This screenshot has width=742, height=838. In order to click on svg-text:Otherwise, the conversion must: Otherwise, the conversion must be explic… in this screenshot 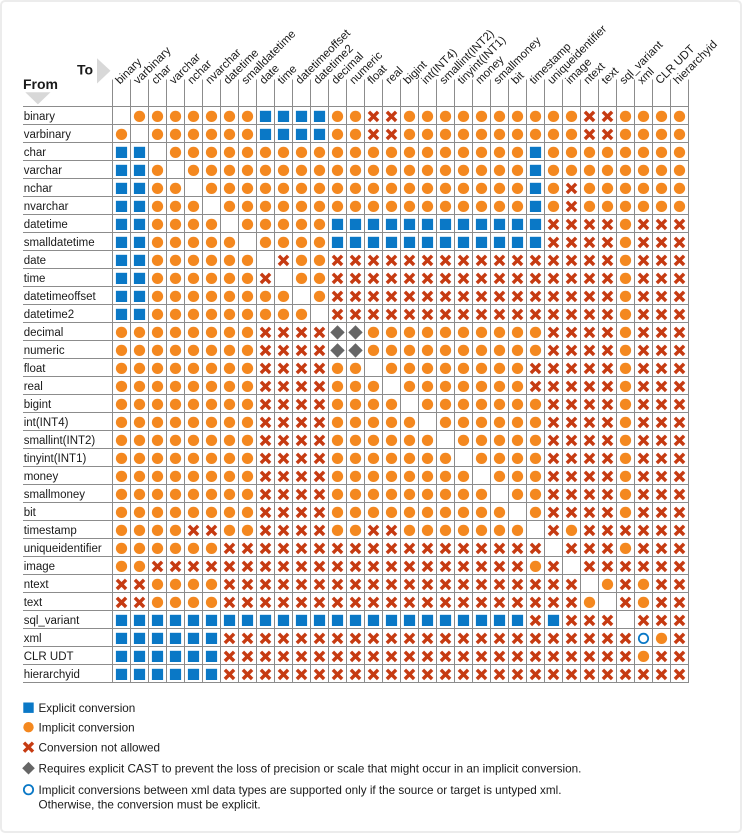, I will do `click(150, 805)`.